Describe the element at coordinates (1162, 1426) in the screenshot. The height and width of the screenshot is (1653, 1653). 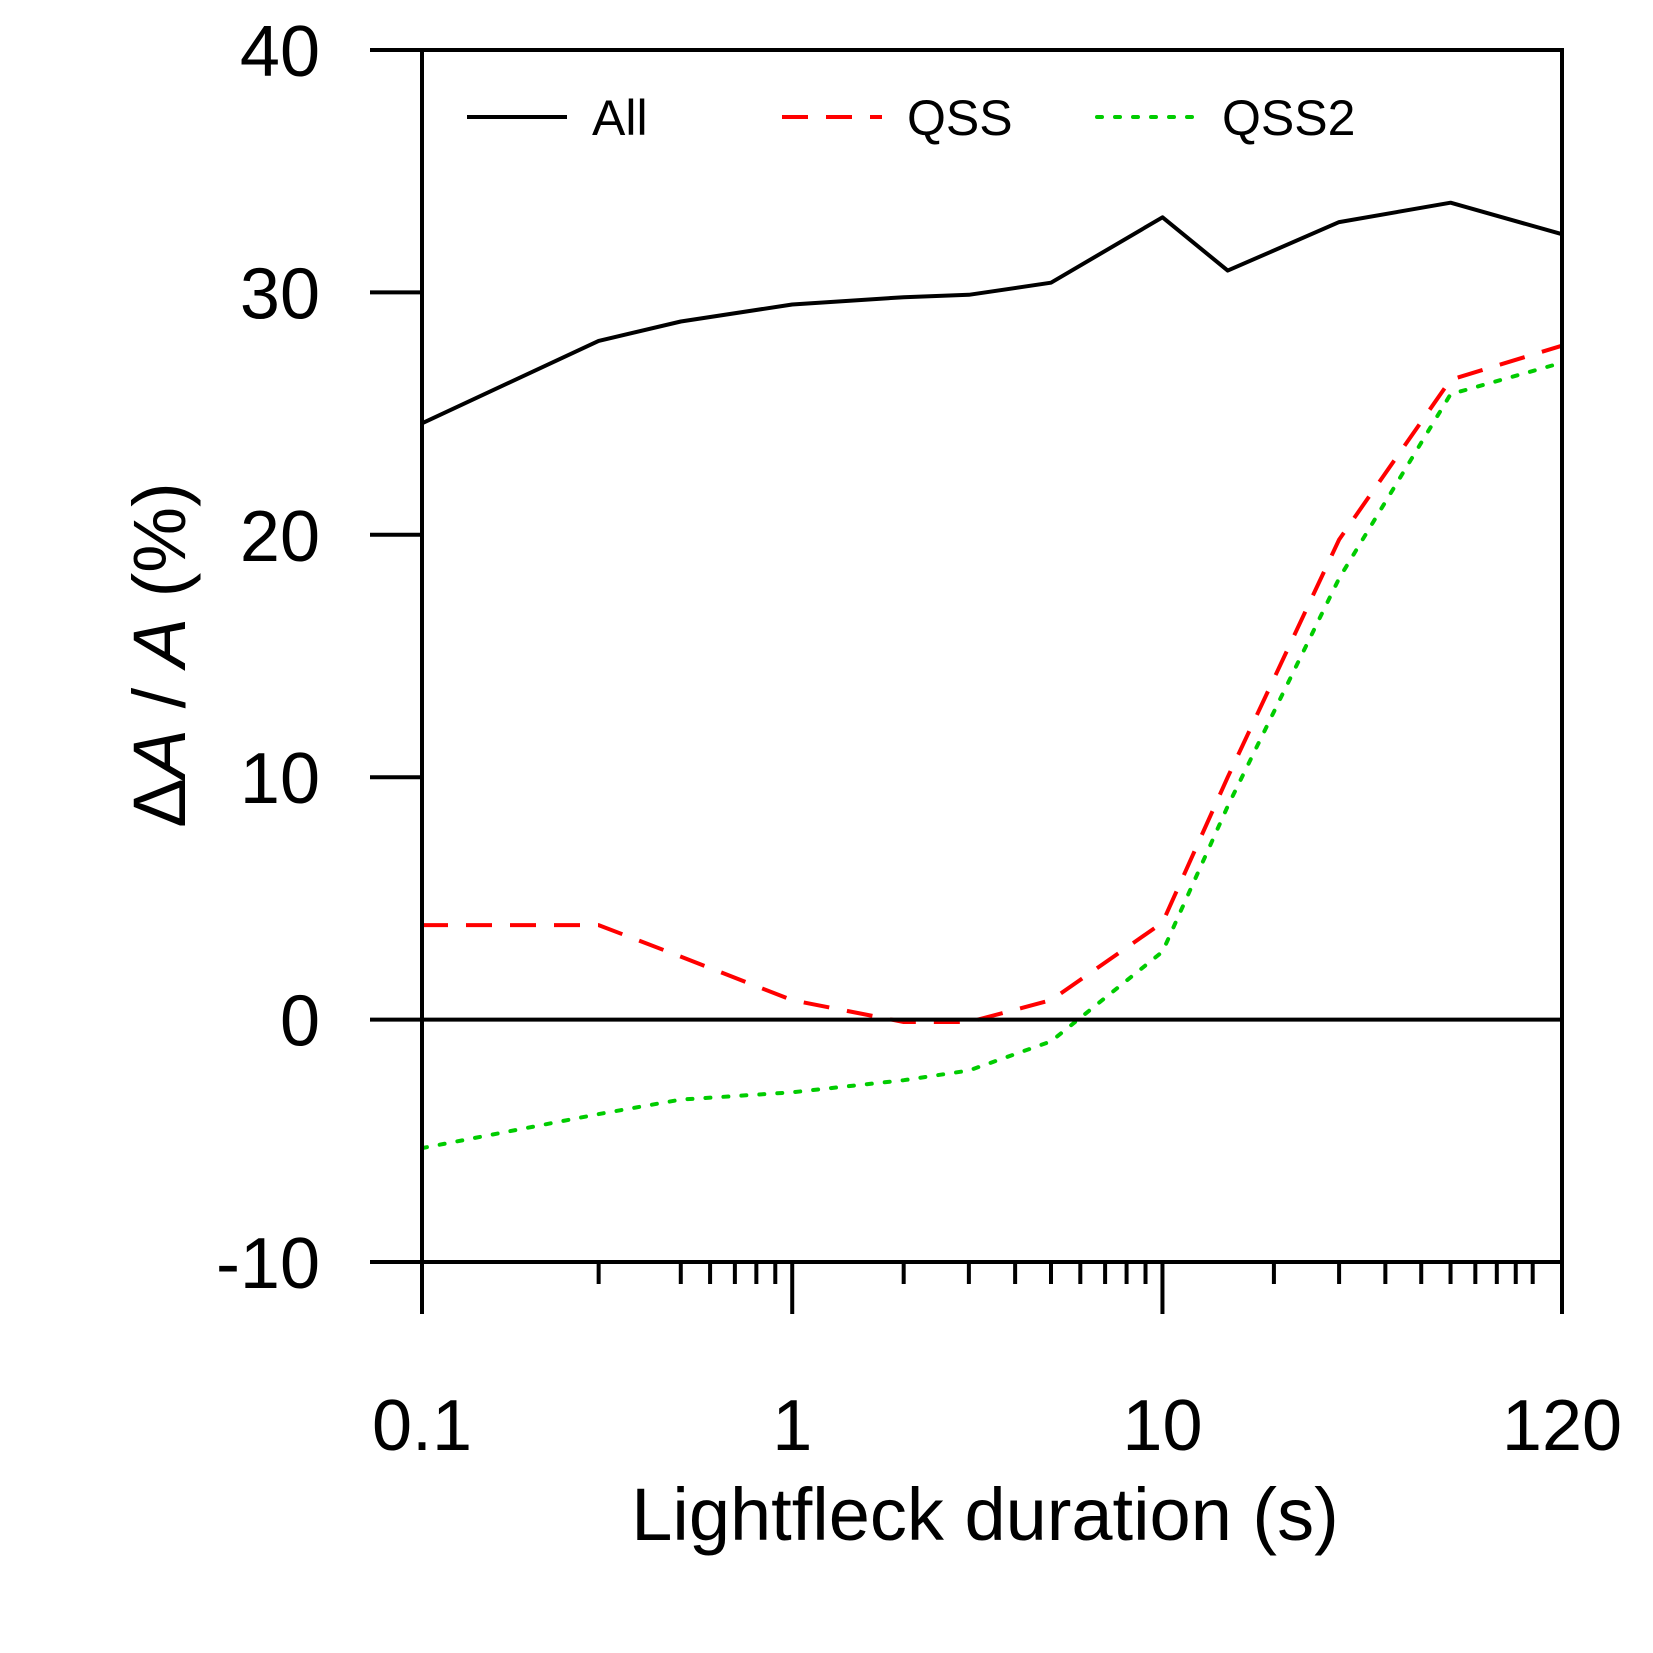
I see `x-tick-label: 10` at that location.